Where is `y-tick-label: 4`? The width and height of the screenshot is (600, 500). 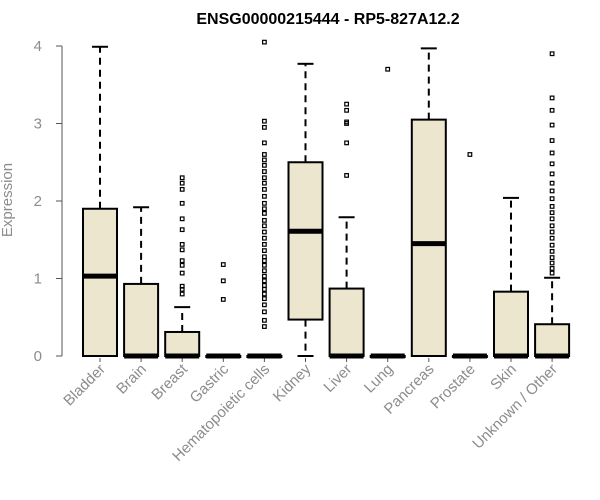
y-tick-label: 4 is located at coordinates (38, 46).